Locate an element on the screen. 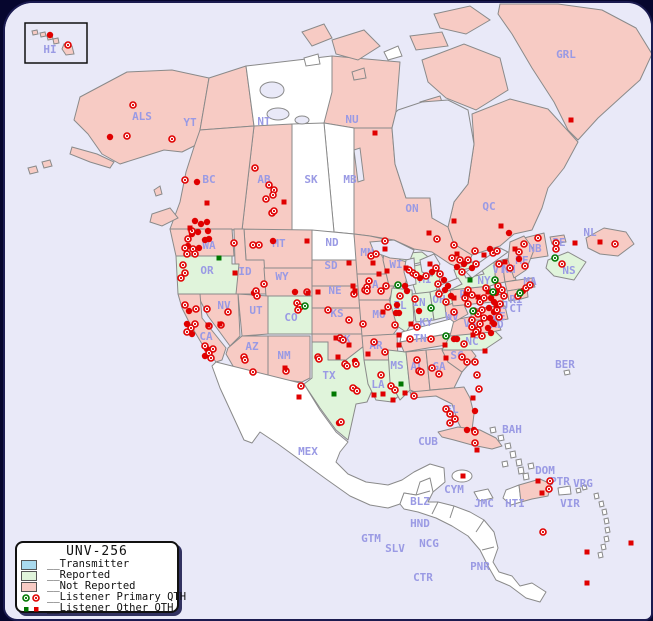 The image size is (653, 621). map-label-KS: KS is located at coordinates (336, 313).